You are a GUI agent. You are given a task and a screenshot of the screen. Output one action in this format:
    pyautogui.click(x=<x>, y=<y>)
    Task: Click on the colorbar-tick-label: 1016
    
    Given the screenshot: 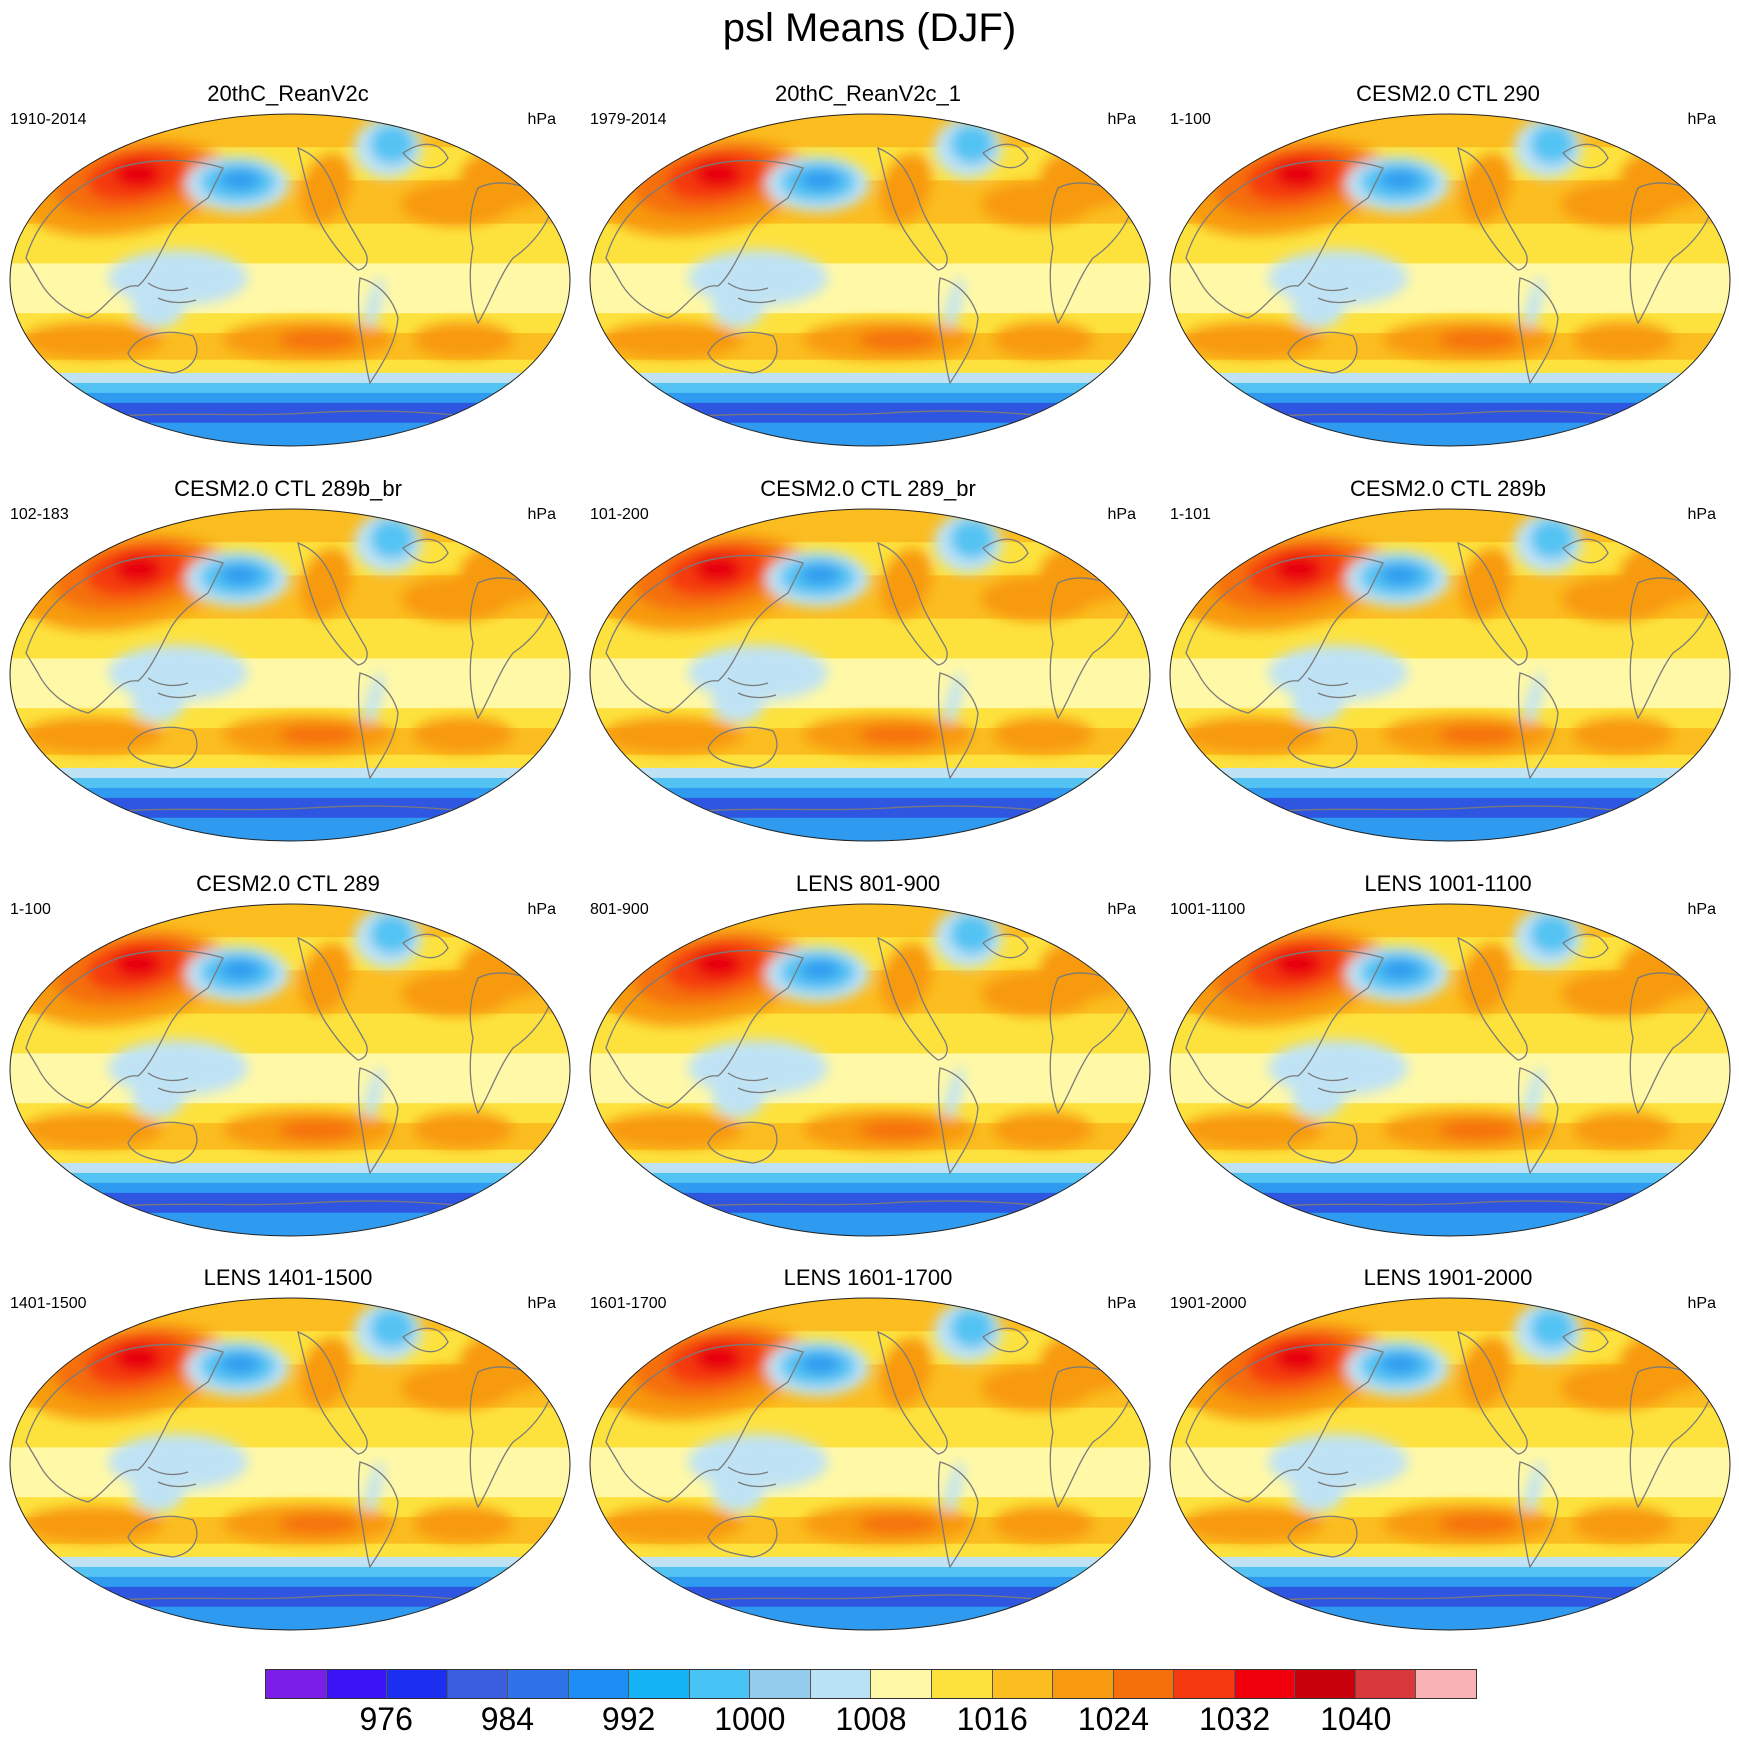 What is the action you would take?
    pyautogui.click(x=992, y=1719)
    